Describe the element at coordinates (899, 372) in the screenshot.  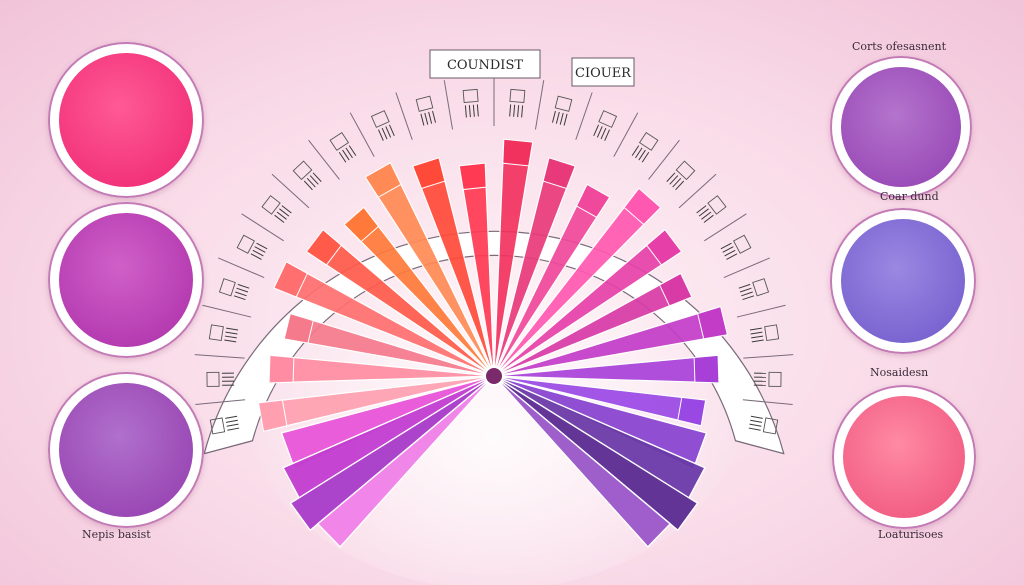
I see `caption-right-3: Nosaidesn` at that location.